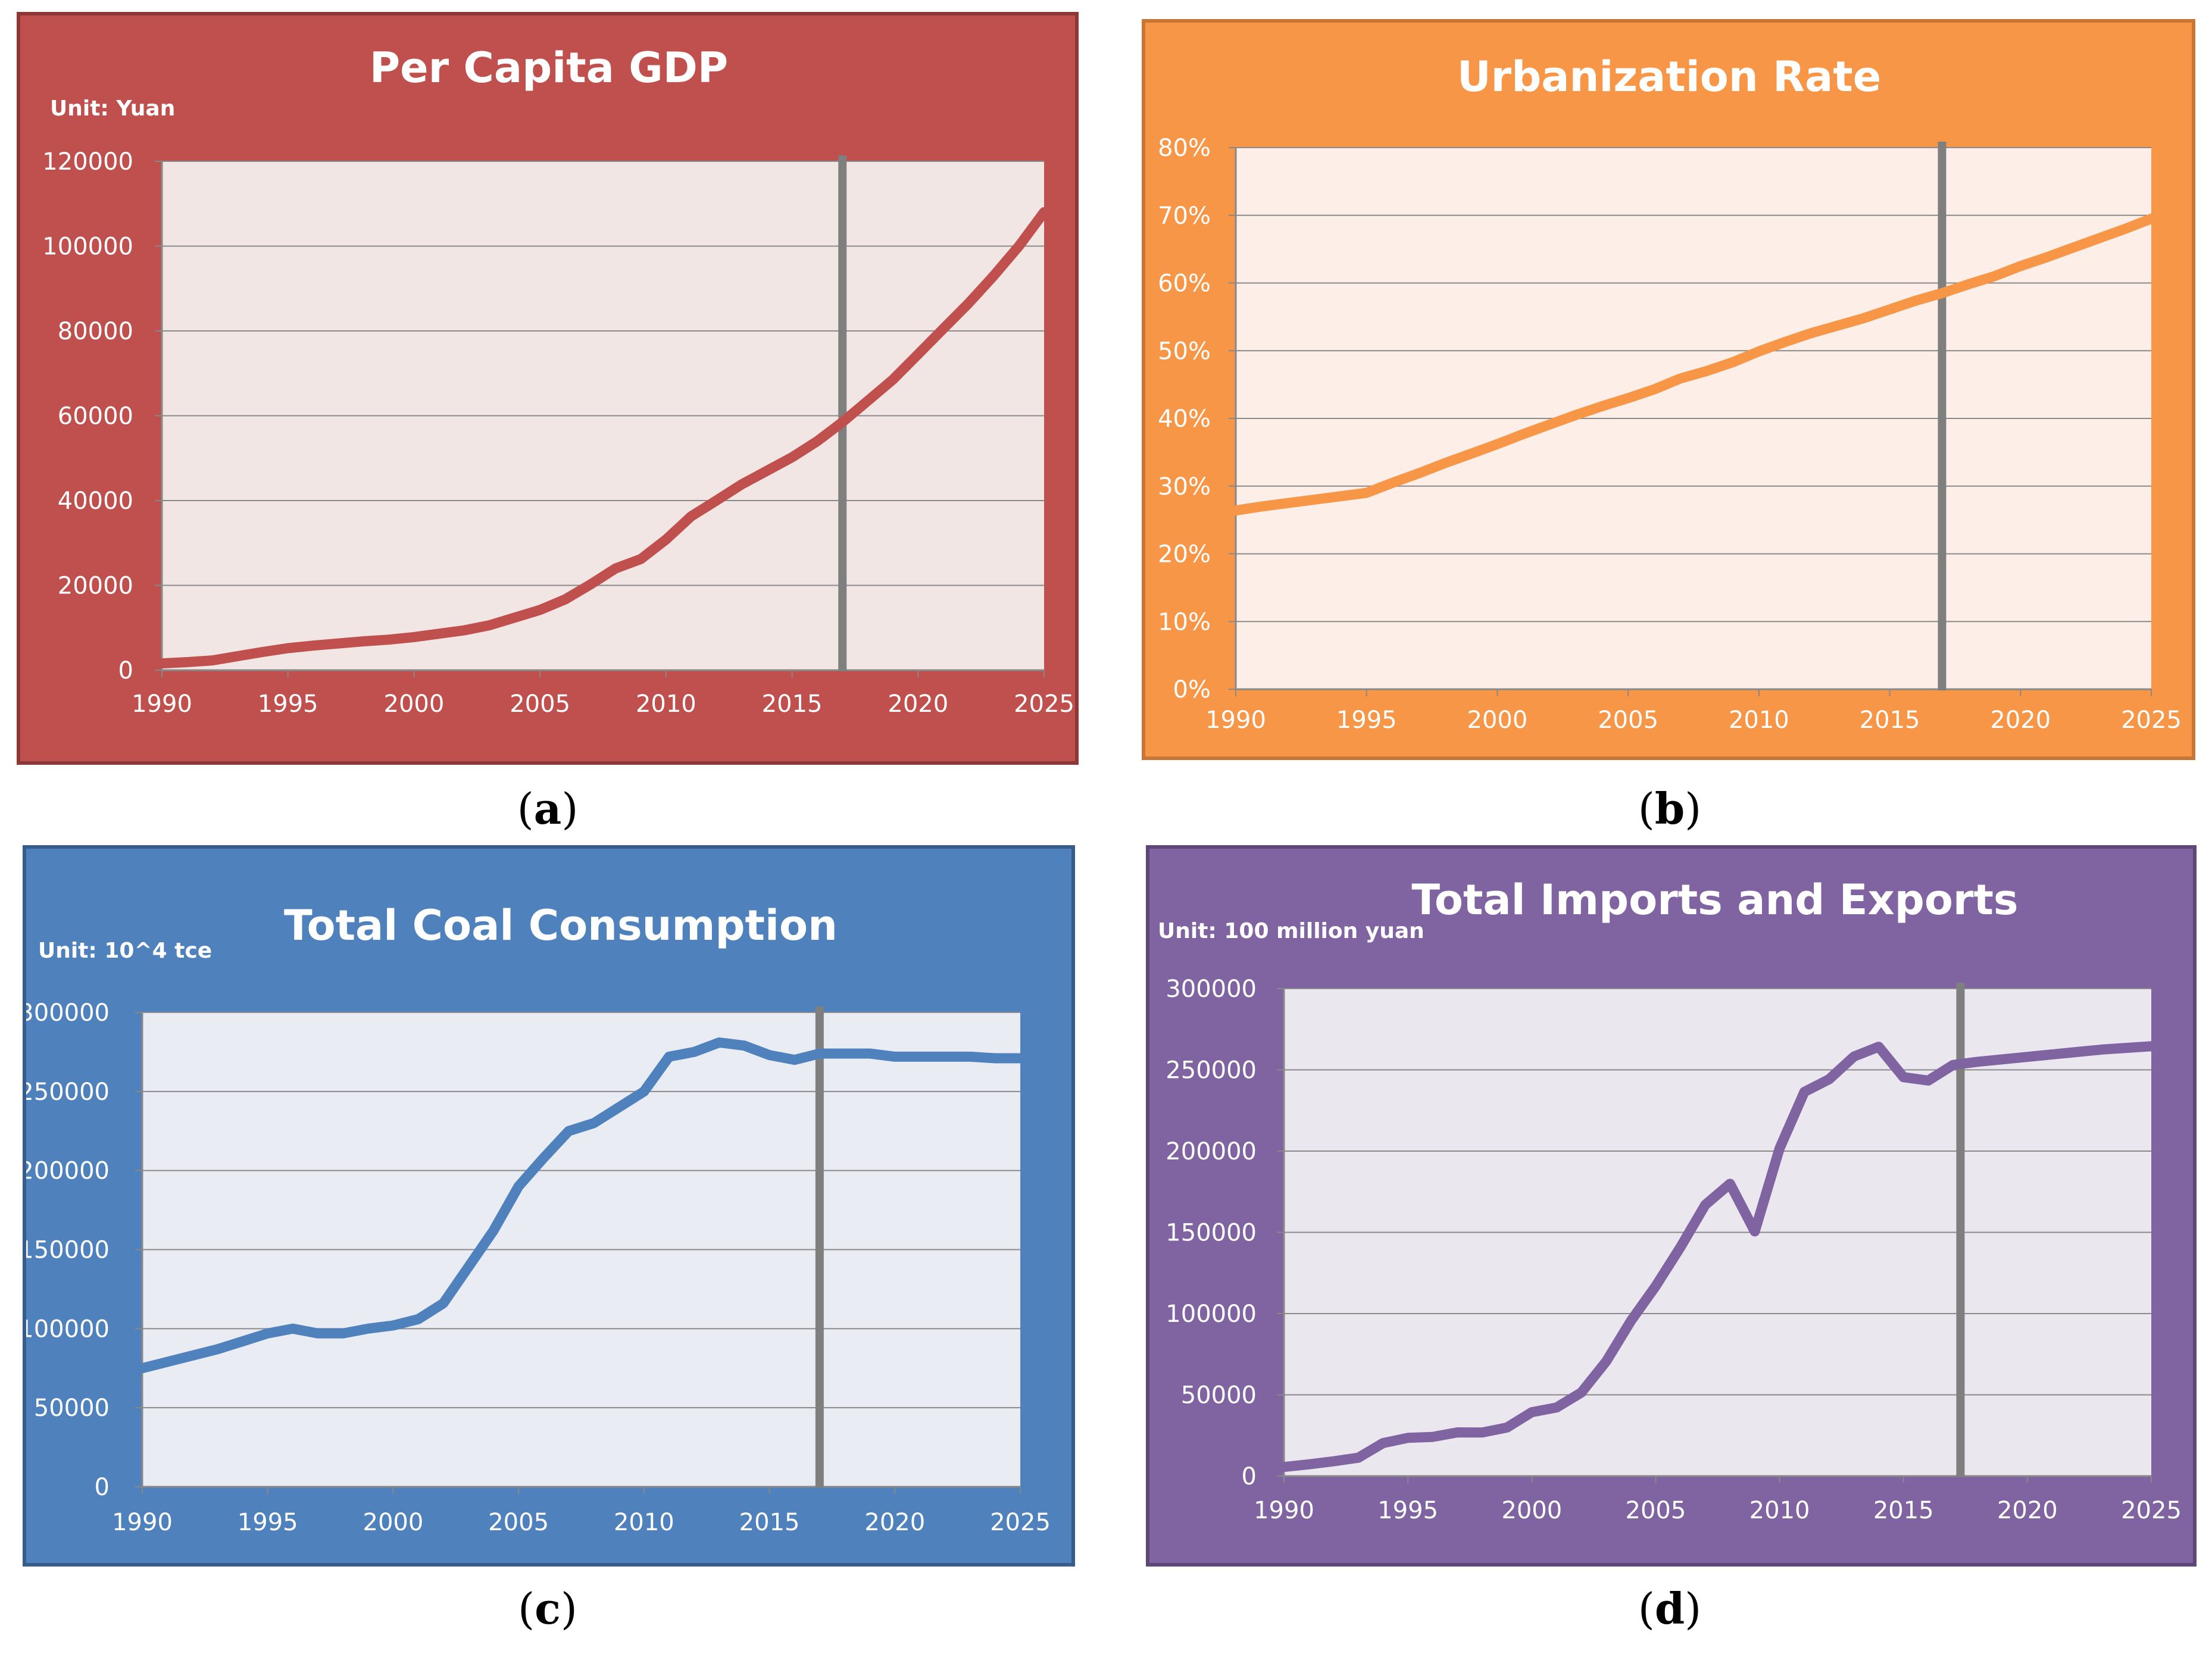 This screenshot has height=1657, width=2212. What do you see at coordinates (1192, 690) in the screenshot?
I see `y-tick-label: 0%` at bounding box center [1192, 690].